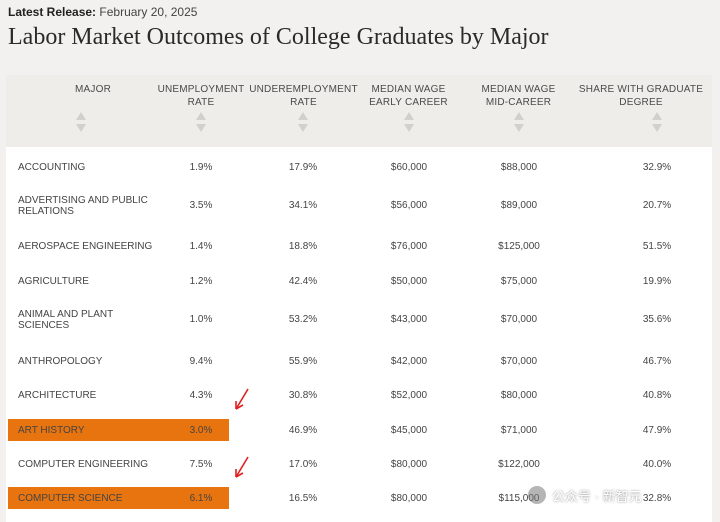  I want to click on annotation-arrow-icon, so click(242, 399).